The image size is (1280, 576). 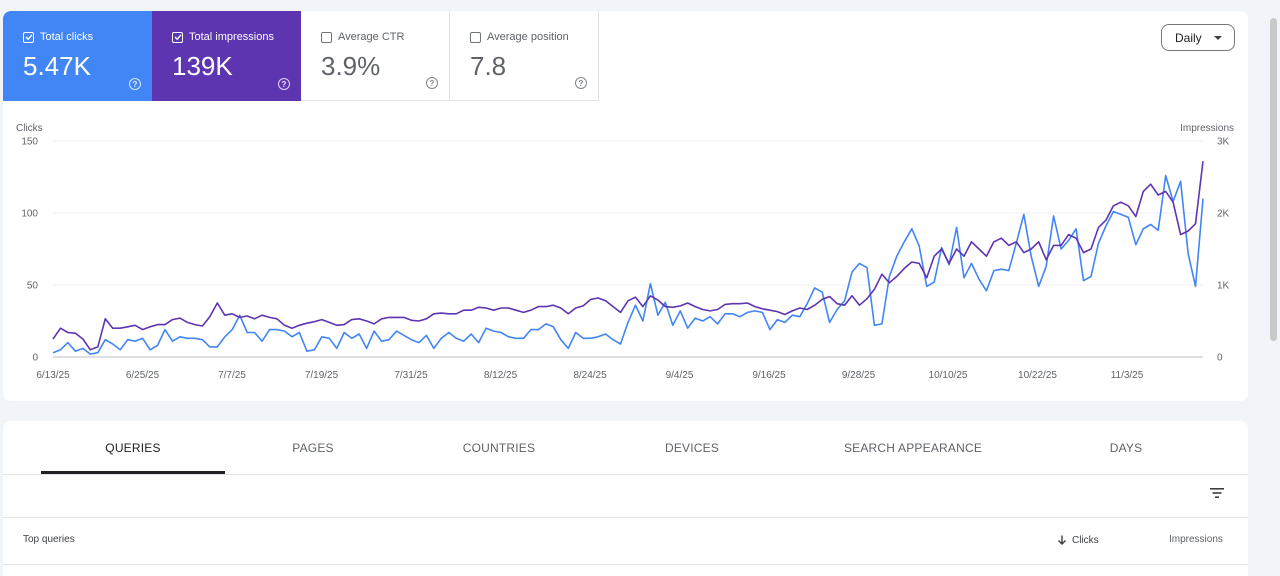 I want to click on scrollbar, so click(x=1273, y=179).